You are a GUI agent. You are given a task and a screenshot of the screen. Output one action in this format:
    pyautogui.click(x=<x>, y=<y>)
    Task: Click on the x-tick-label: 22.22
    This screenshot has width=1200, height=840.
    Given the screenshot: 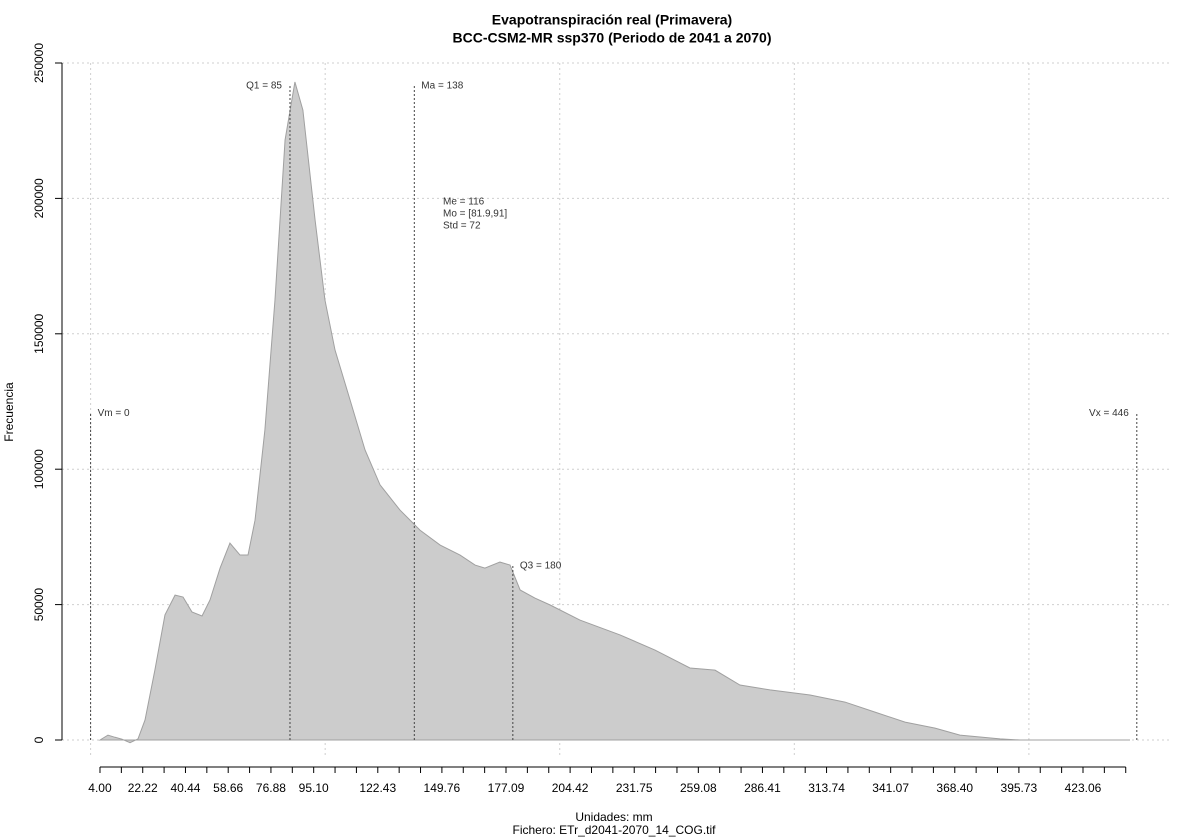 What is the action you would take?
    pyautogui.click(x=143, y=788)
    